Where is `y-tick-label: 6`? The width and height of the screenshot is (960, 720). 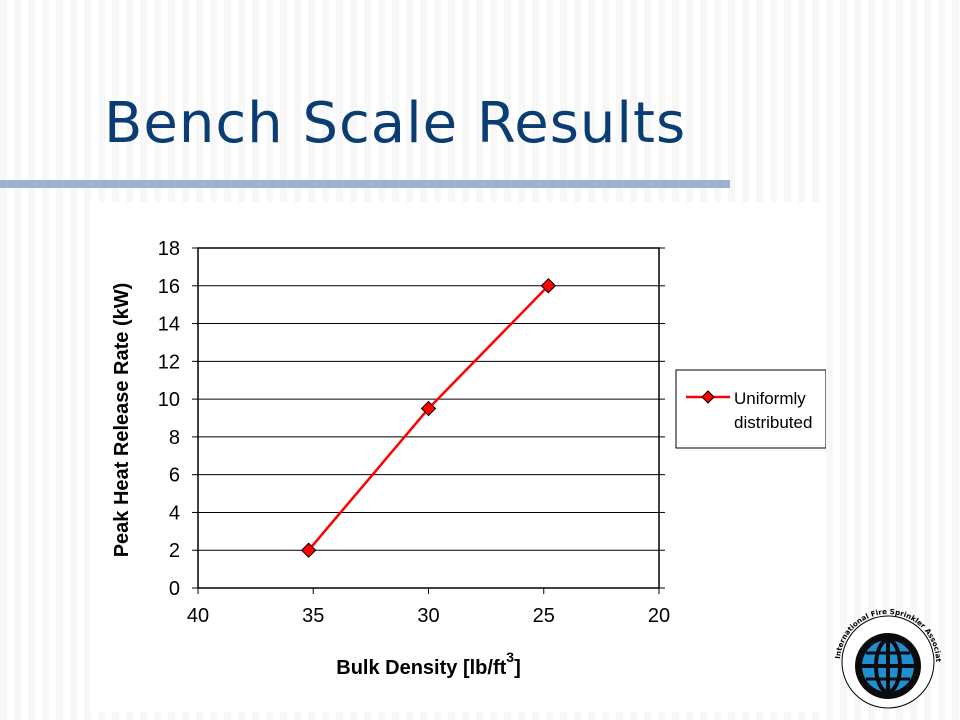 y-tick-label: 6 is located at coordinates (174, 476).